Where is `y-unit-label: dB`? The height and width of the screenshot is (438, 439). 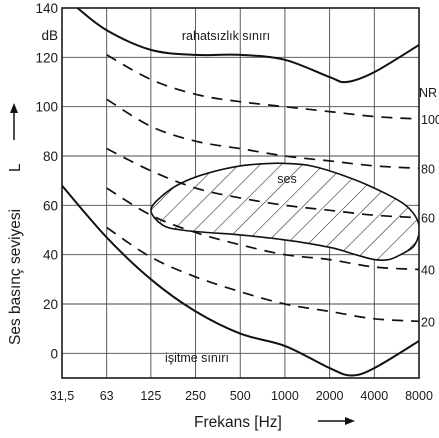
y-unit-label: dB is located at coordinates (49, 35).